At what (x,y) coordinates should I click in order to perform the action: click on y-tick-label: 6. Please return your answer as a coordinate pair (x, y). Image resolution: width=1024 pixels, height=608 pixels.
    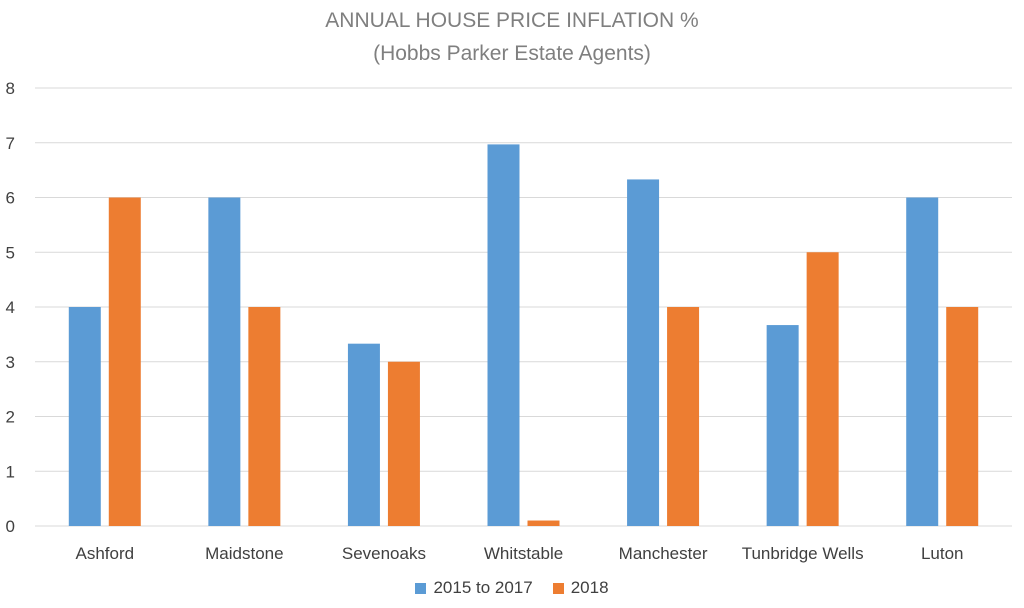
    Looking at the image, I should click on (10, 198).